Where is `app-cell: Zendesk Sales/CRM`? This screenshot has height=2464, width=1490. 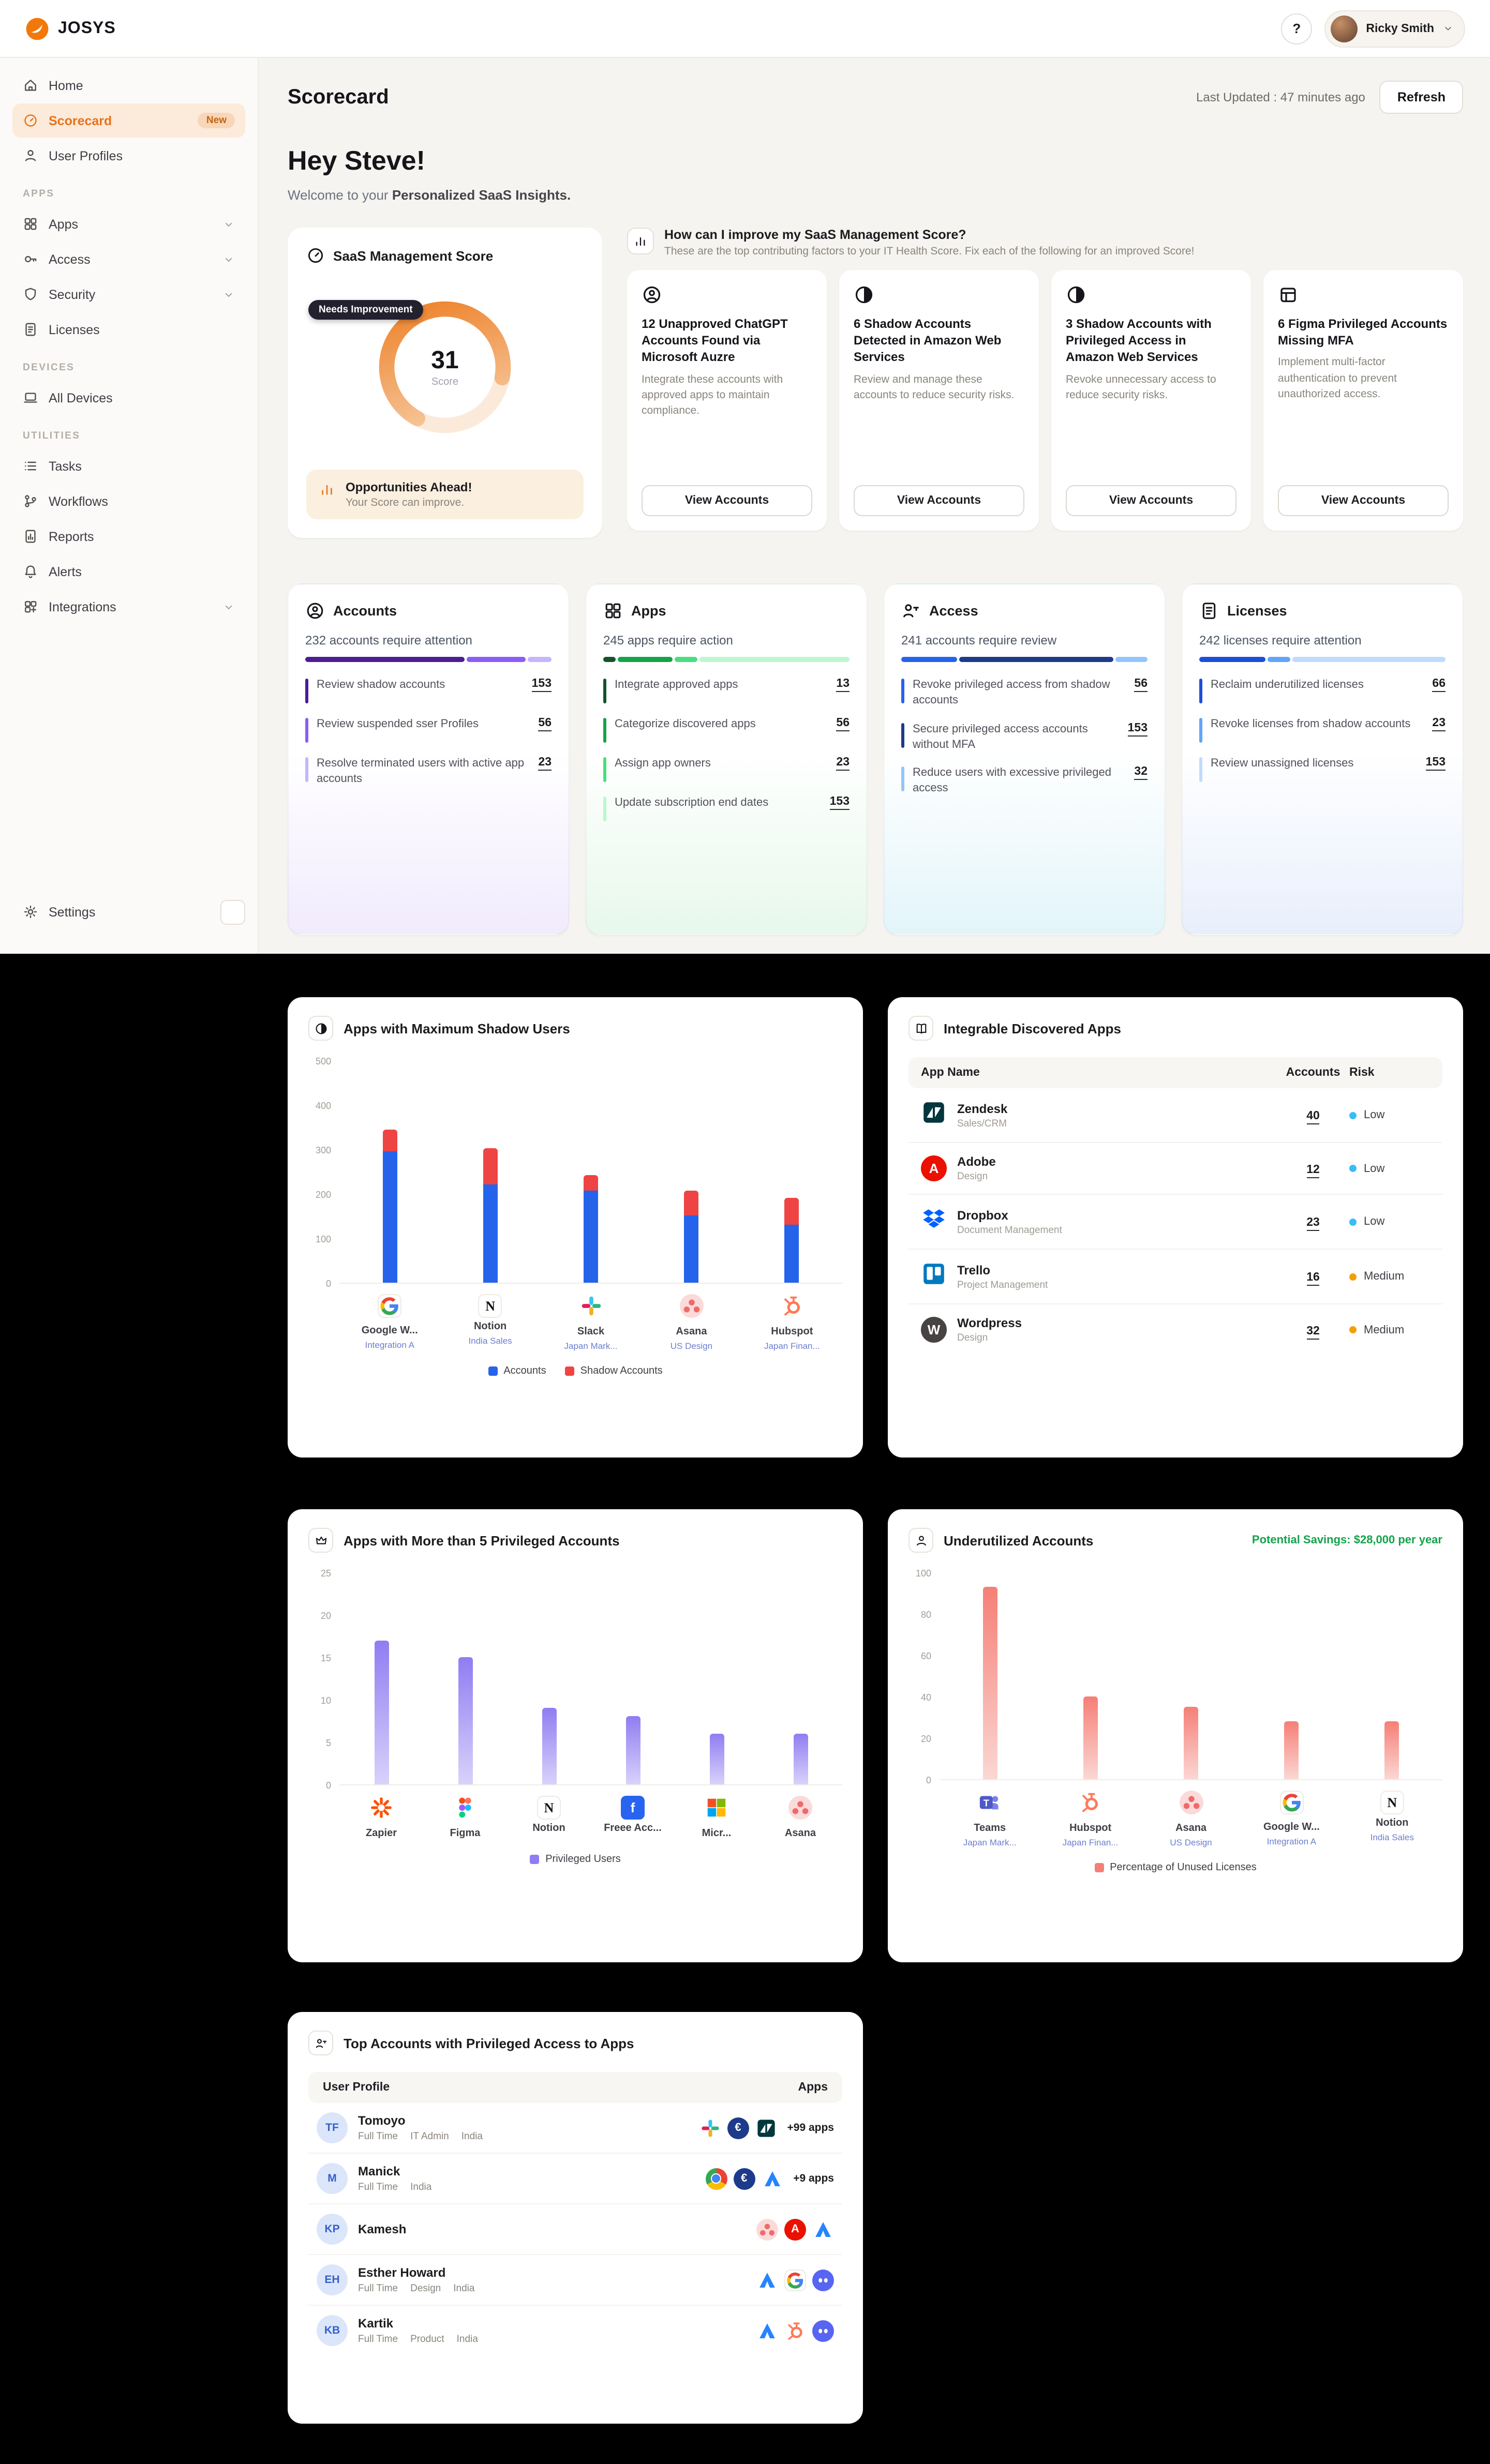 app-cell: Zendesk Sales/CRM is located at coordinates (1099, 1115).